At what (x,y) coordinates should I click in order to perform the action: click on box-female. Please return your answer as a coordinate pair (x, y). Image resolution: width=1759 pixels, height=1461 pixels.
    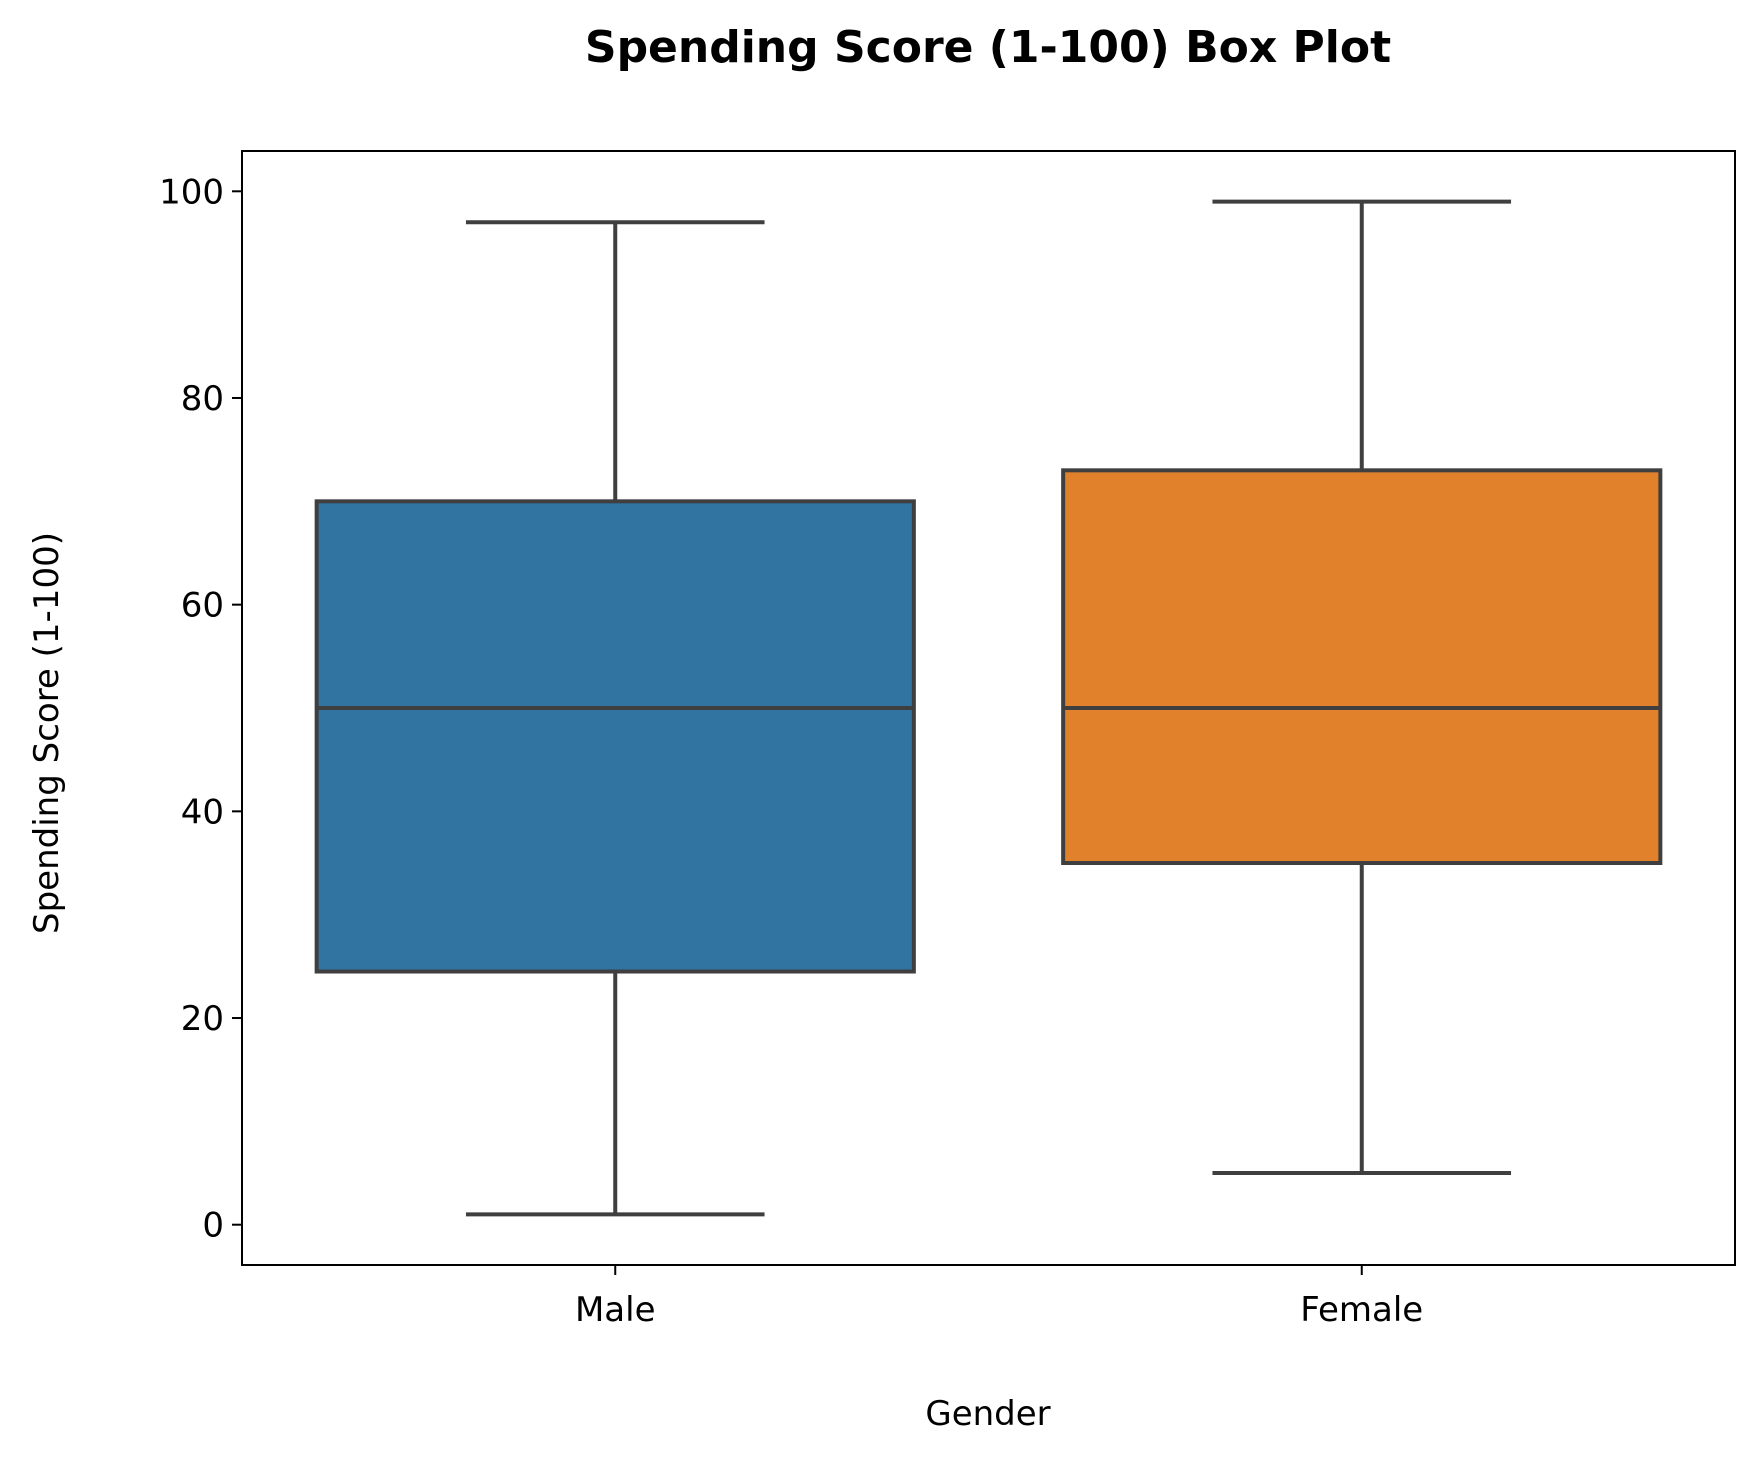
    Looking at the image, I should click on (1362, 667).